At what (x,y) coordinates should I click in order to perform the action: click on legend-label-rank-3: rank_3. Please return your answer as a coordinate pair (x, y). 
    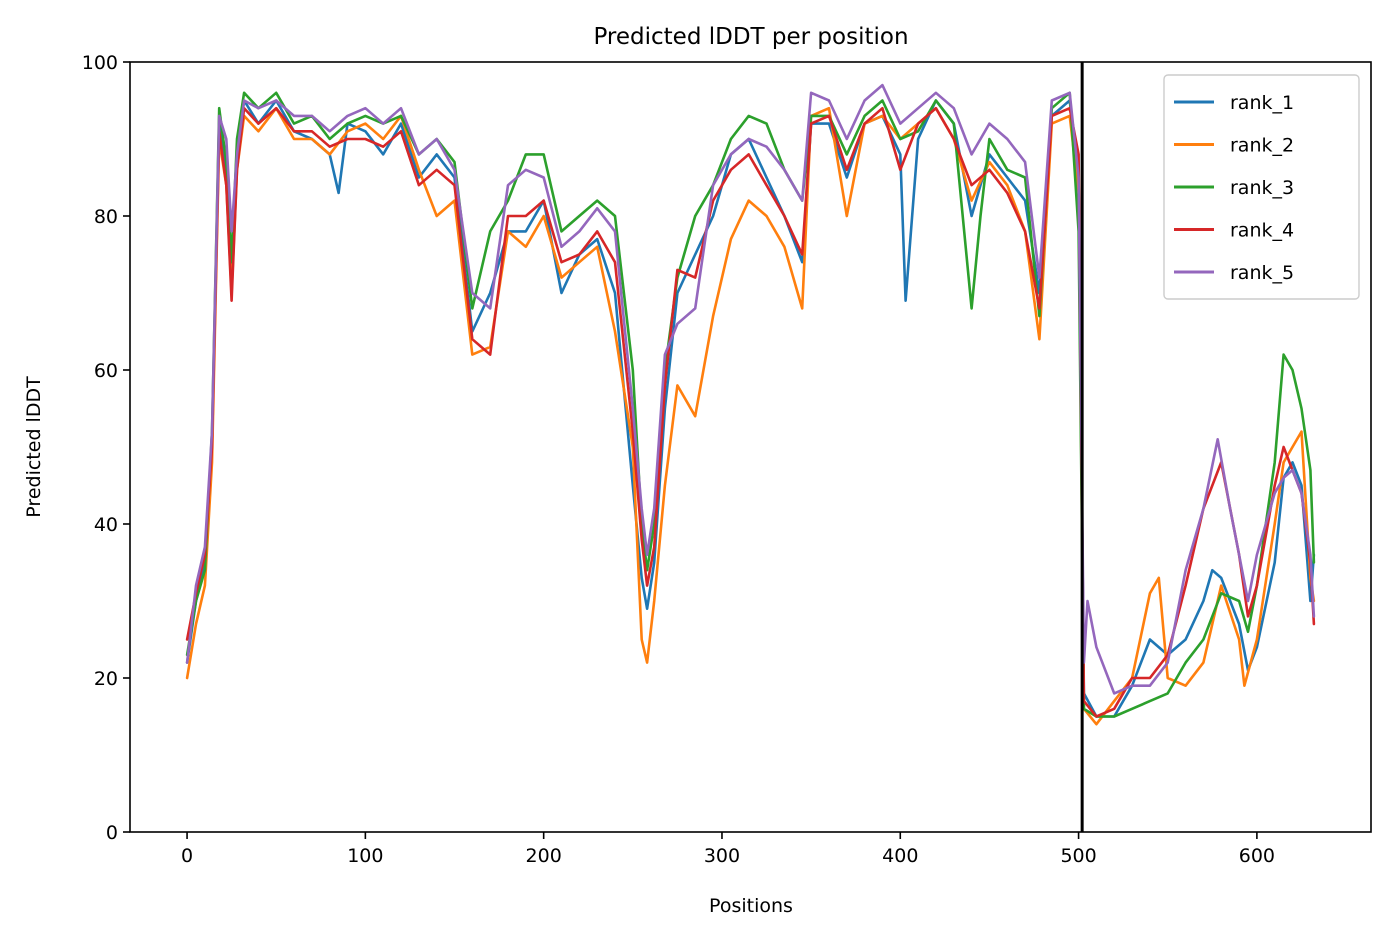
    Looking at the image, I should click on (1262, 188).